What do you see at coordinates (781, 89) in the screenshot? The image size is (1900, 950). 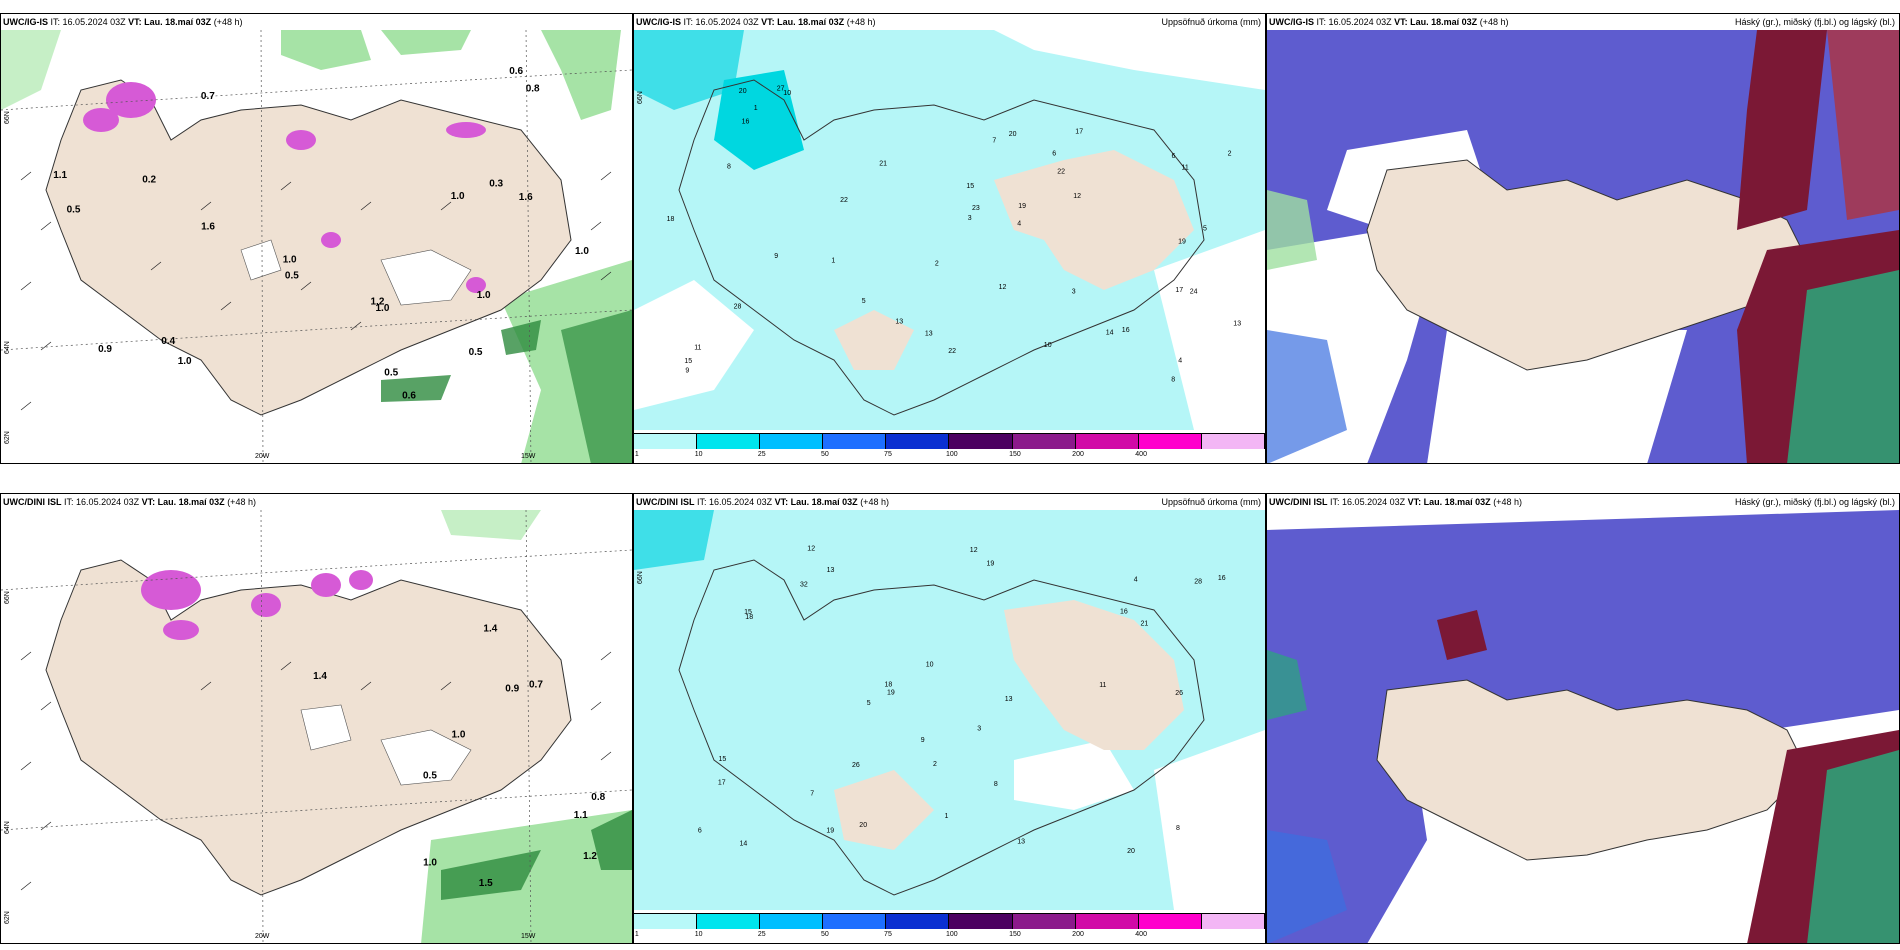 I see `precip-point-value: 27` at bounding box center [781, 89].